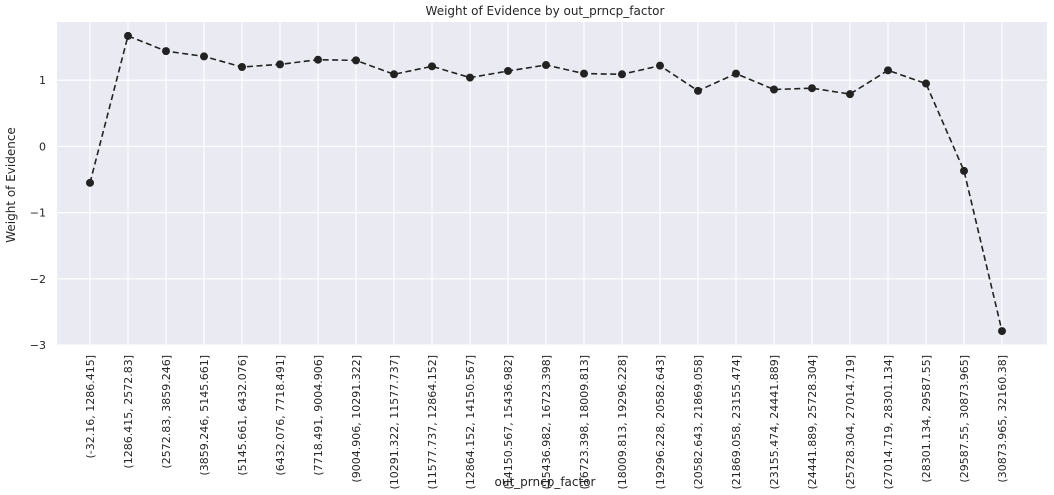 The image size is (1054, 495). Describe the element at coordinates (964, 419) in the screenshot. I see `x-tick-label: (29587.55, 30873.965]` at that location.